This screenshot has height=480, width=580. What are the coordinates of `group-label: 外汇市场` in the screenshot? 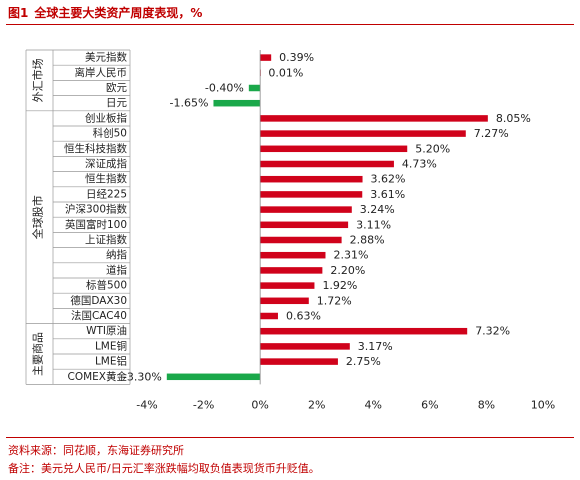 It's located at (38, 80).